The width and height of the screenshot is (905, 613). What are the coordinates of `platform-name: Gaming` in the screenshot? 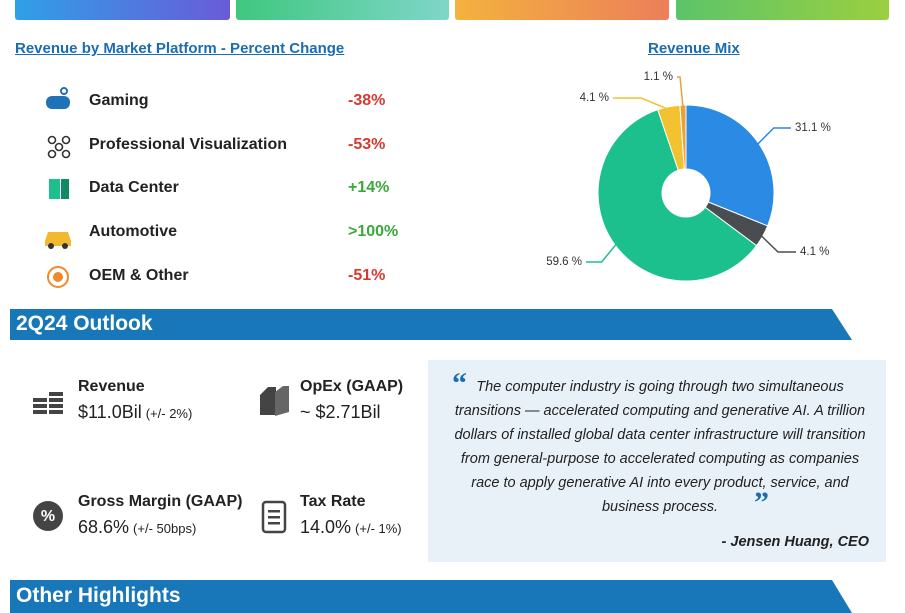 It's located at (119, 100).